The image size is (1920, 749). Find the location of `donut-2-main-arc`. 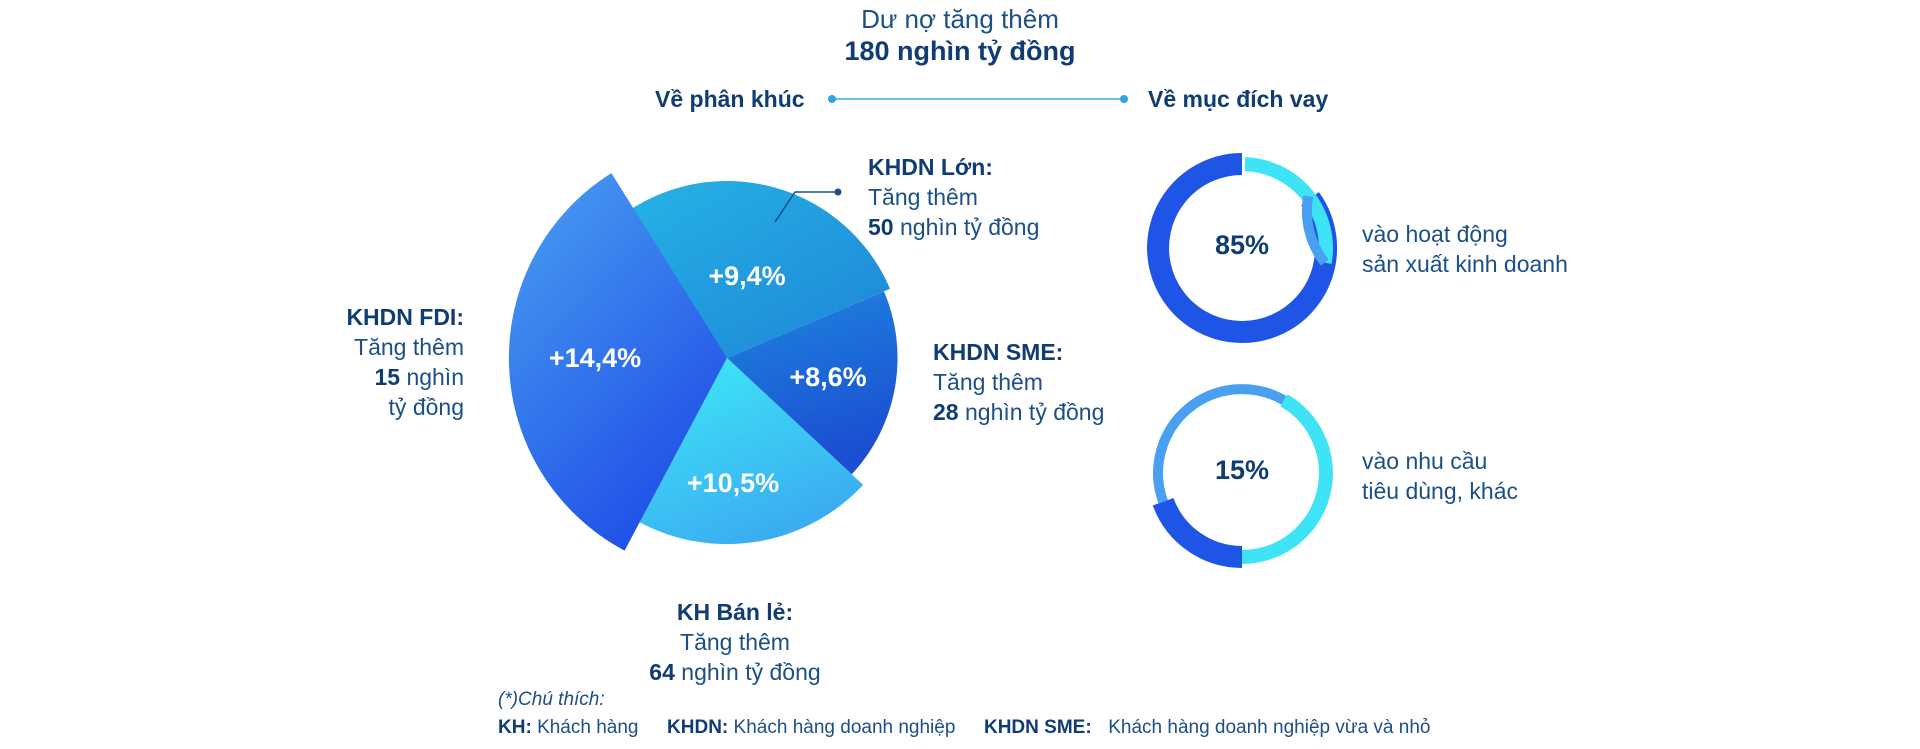

donut-2-main-arc is located at coordinates (1197, 532).